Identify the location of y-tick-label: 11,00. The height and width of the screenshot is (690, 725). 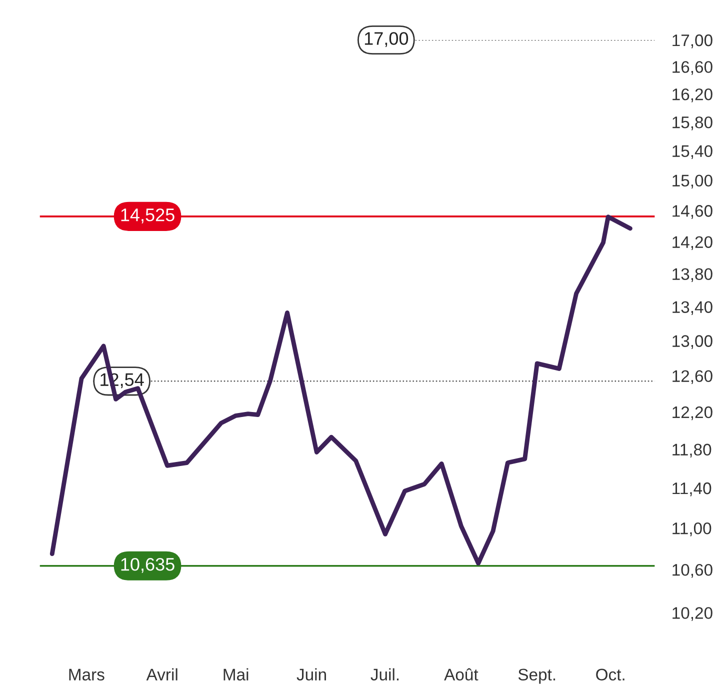
(692, 529).